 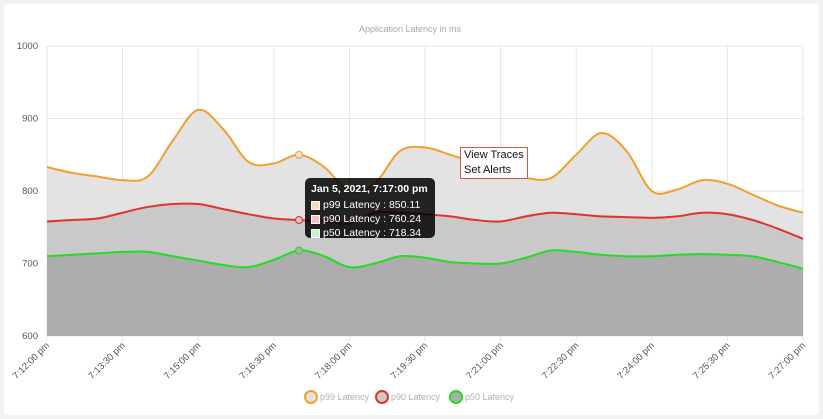 What do you see at coordinates (410, 29) in the screenshot?
I see `chart-title: Application Latency in ms` at bounding box center [410, 29].